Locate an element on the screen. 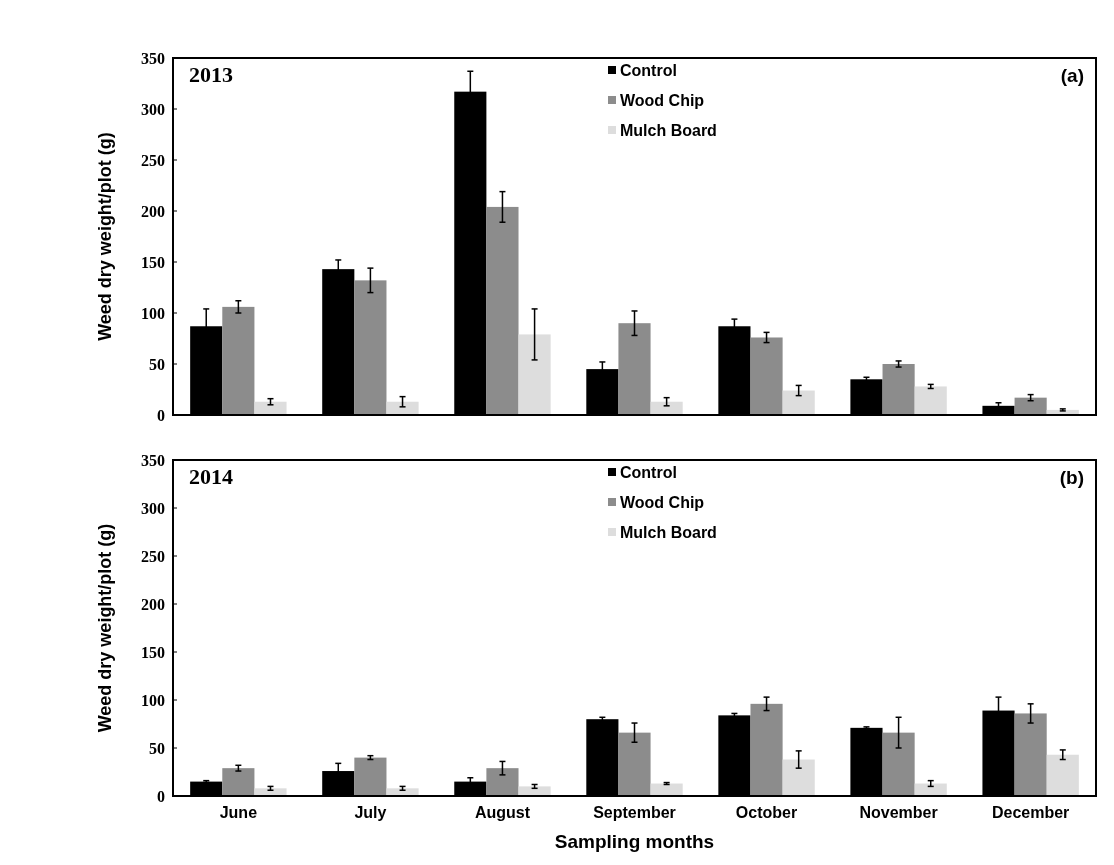  annotation: (b) is located at coordinates (1071, 477).